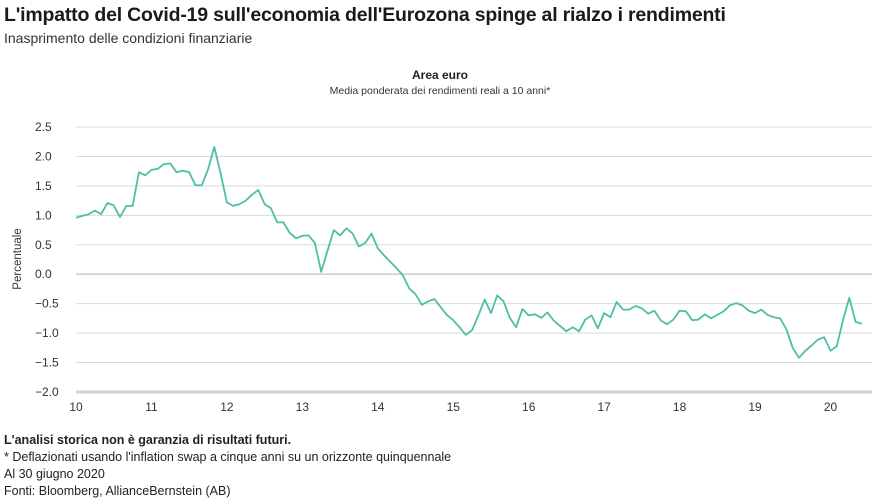 This screenshot has height=499, width=880. I want to click on y-tick-label: 1.5, so click(43, 186).